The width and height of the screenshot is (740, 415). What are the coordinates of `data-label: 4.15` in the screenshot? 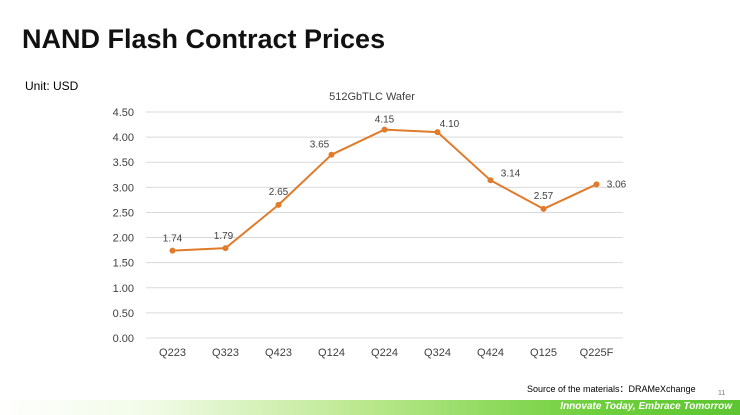 It's located at (385, 120).